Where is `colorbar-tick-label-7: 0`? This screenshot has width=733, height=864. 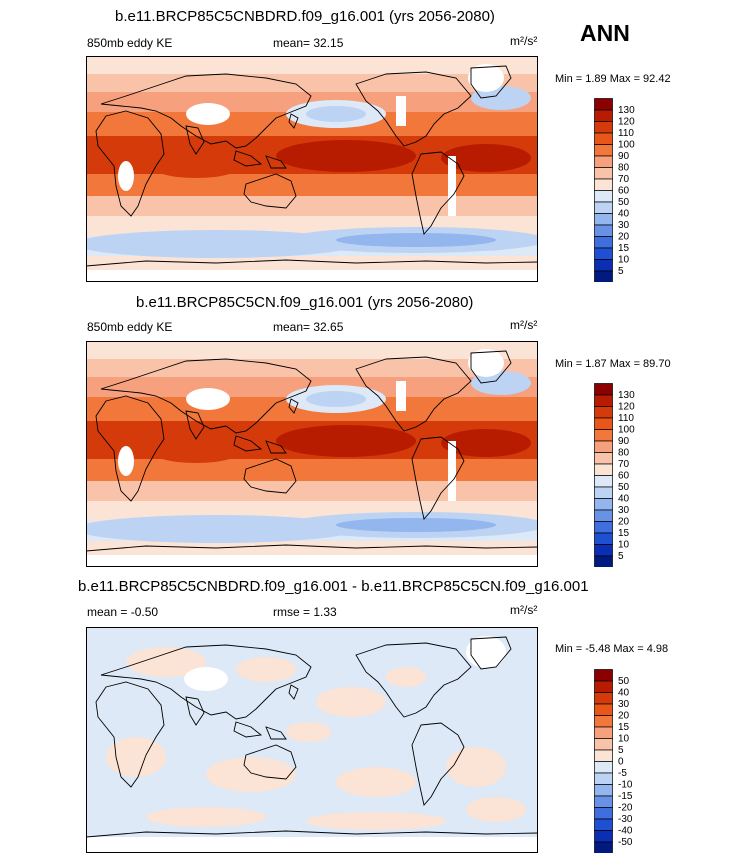 colorbar-tick-label-7: 0 is located at coordinates (621, 762).